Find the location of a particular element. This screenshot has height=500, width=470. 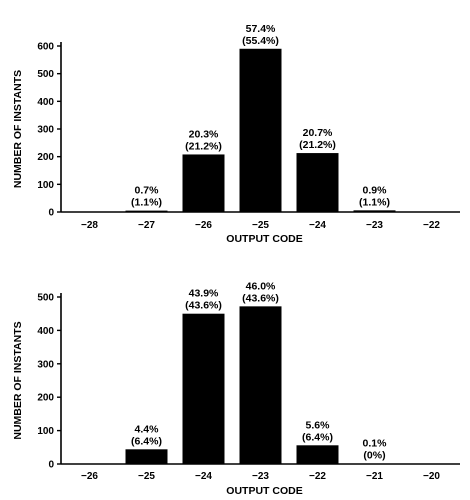

data-label-percent: 0.1% is located at coordinates (375, 444).